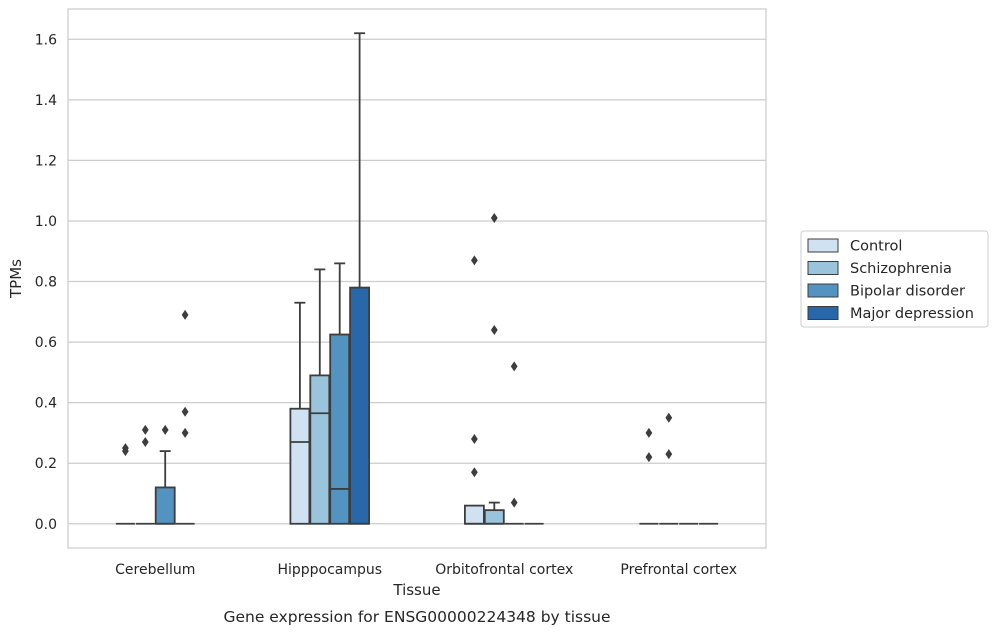 Image resolution: width=997 pixels, height=634 pixels. I want to click on y-tick-label: 1.4, so click(46, 101).